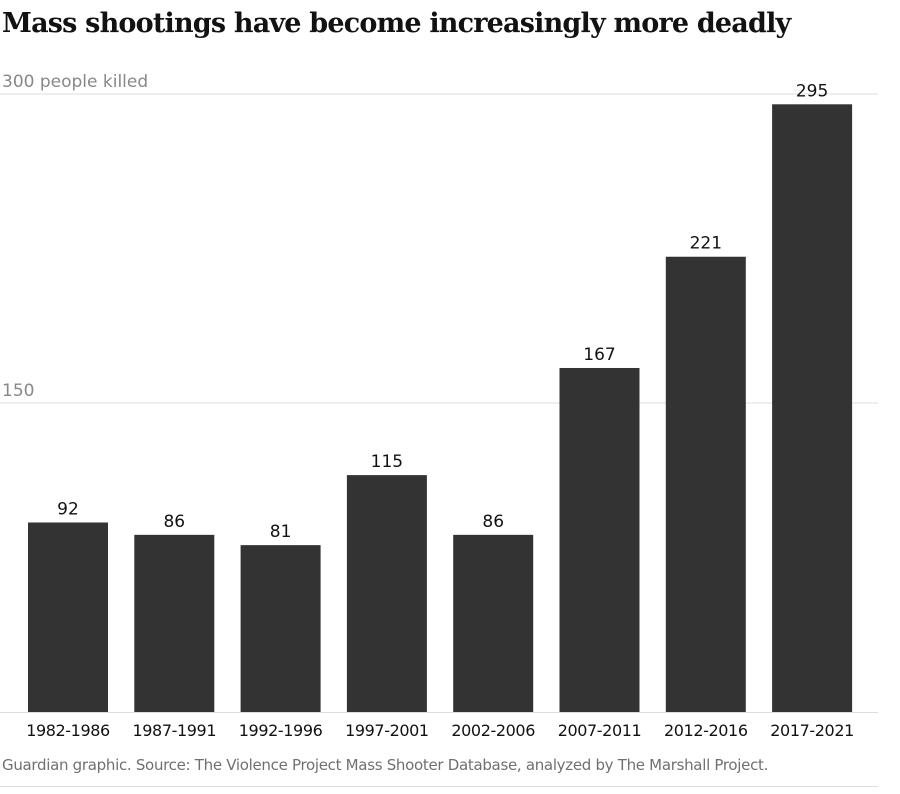 Image resolution: width=900 pixels, height=794 pixels. Describe the element at coordinates (706, 244) in the screenshot. I see `data-label: 221` at that location.